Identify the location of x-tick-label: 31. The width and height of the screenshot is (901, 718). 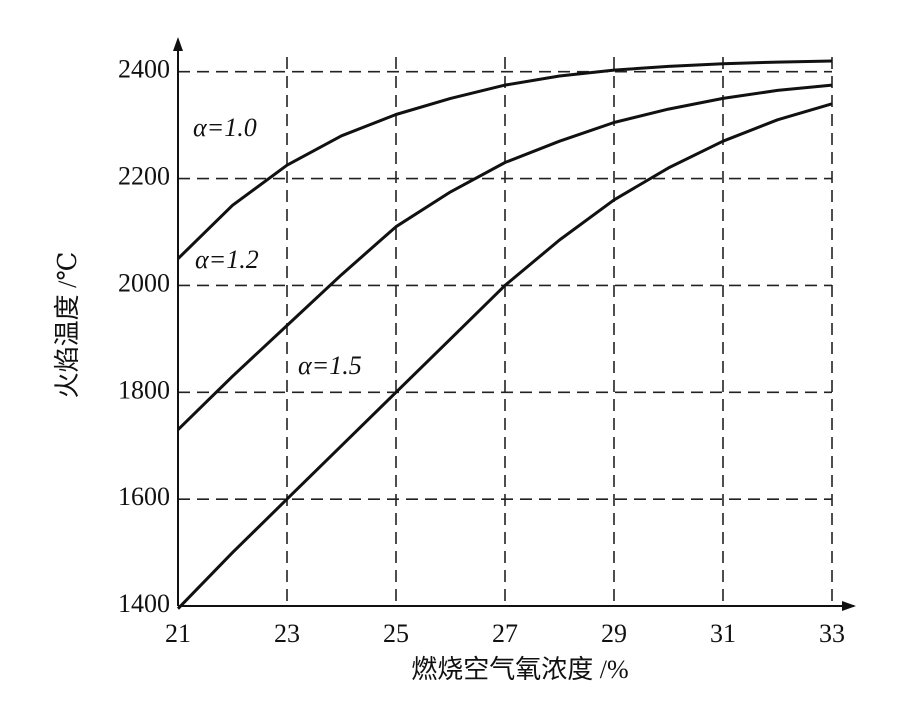
(723, 633).